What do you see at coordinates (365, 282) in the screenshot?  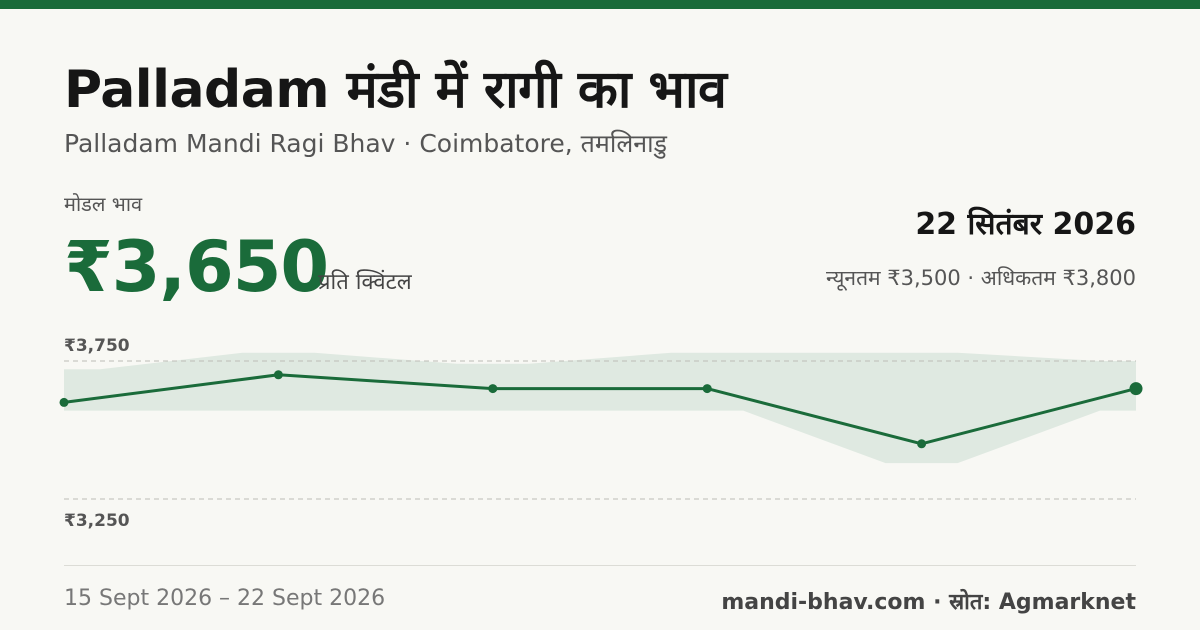 I see `price-unit: प्रति क्विंटल` at bounding box center [365, 282].